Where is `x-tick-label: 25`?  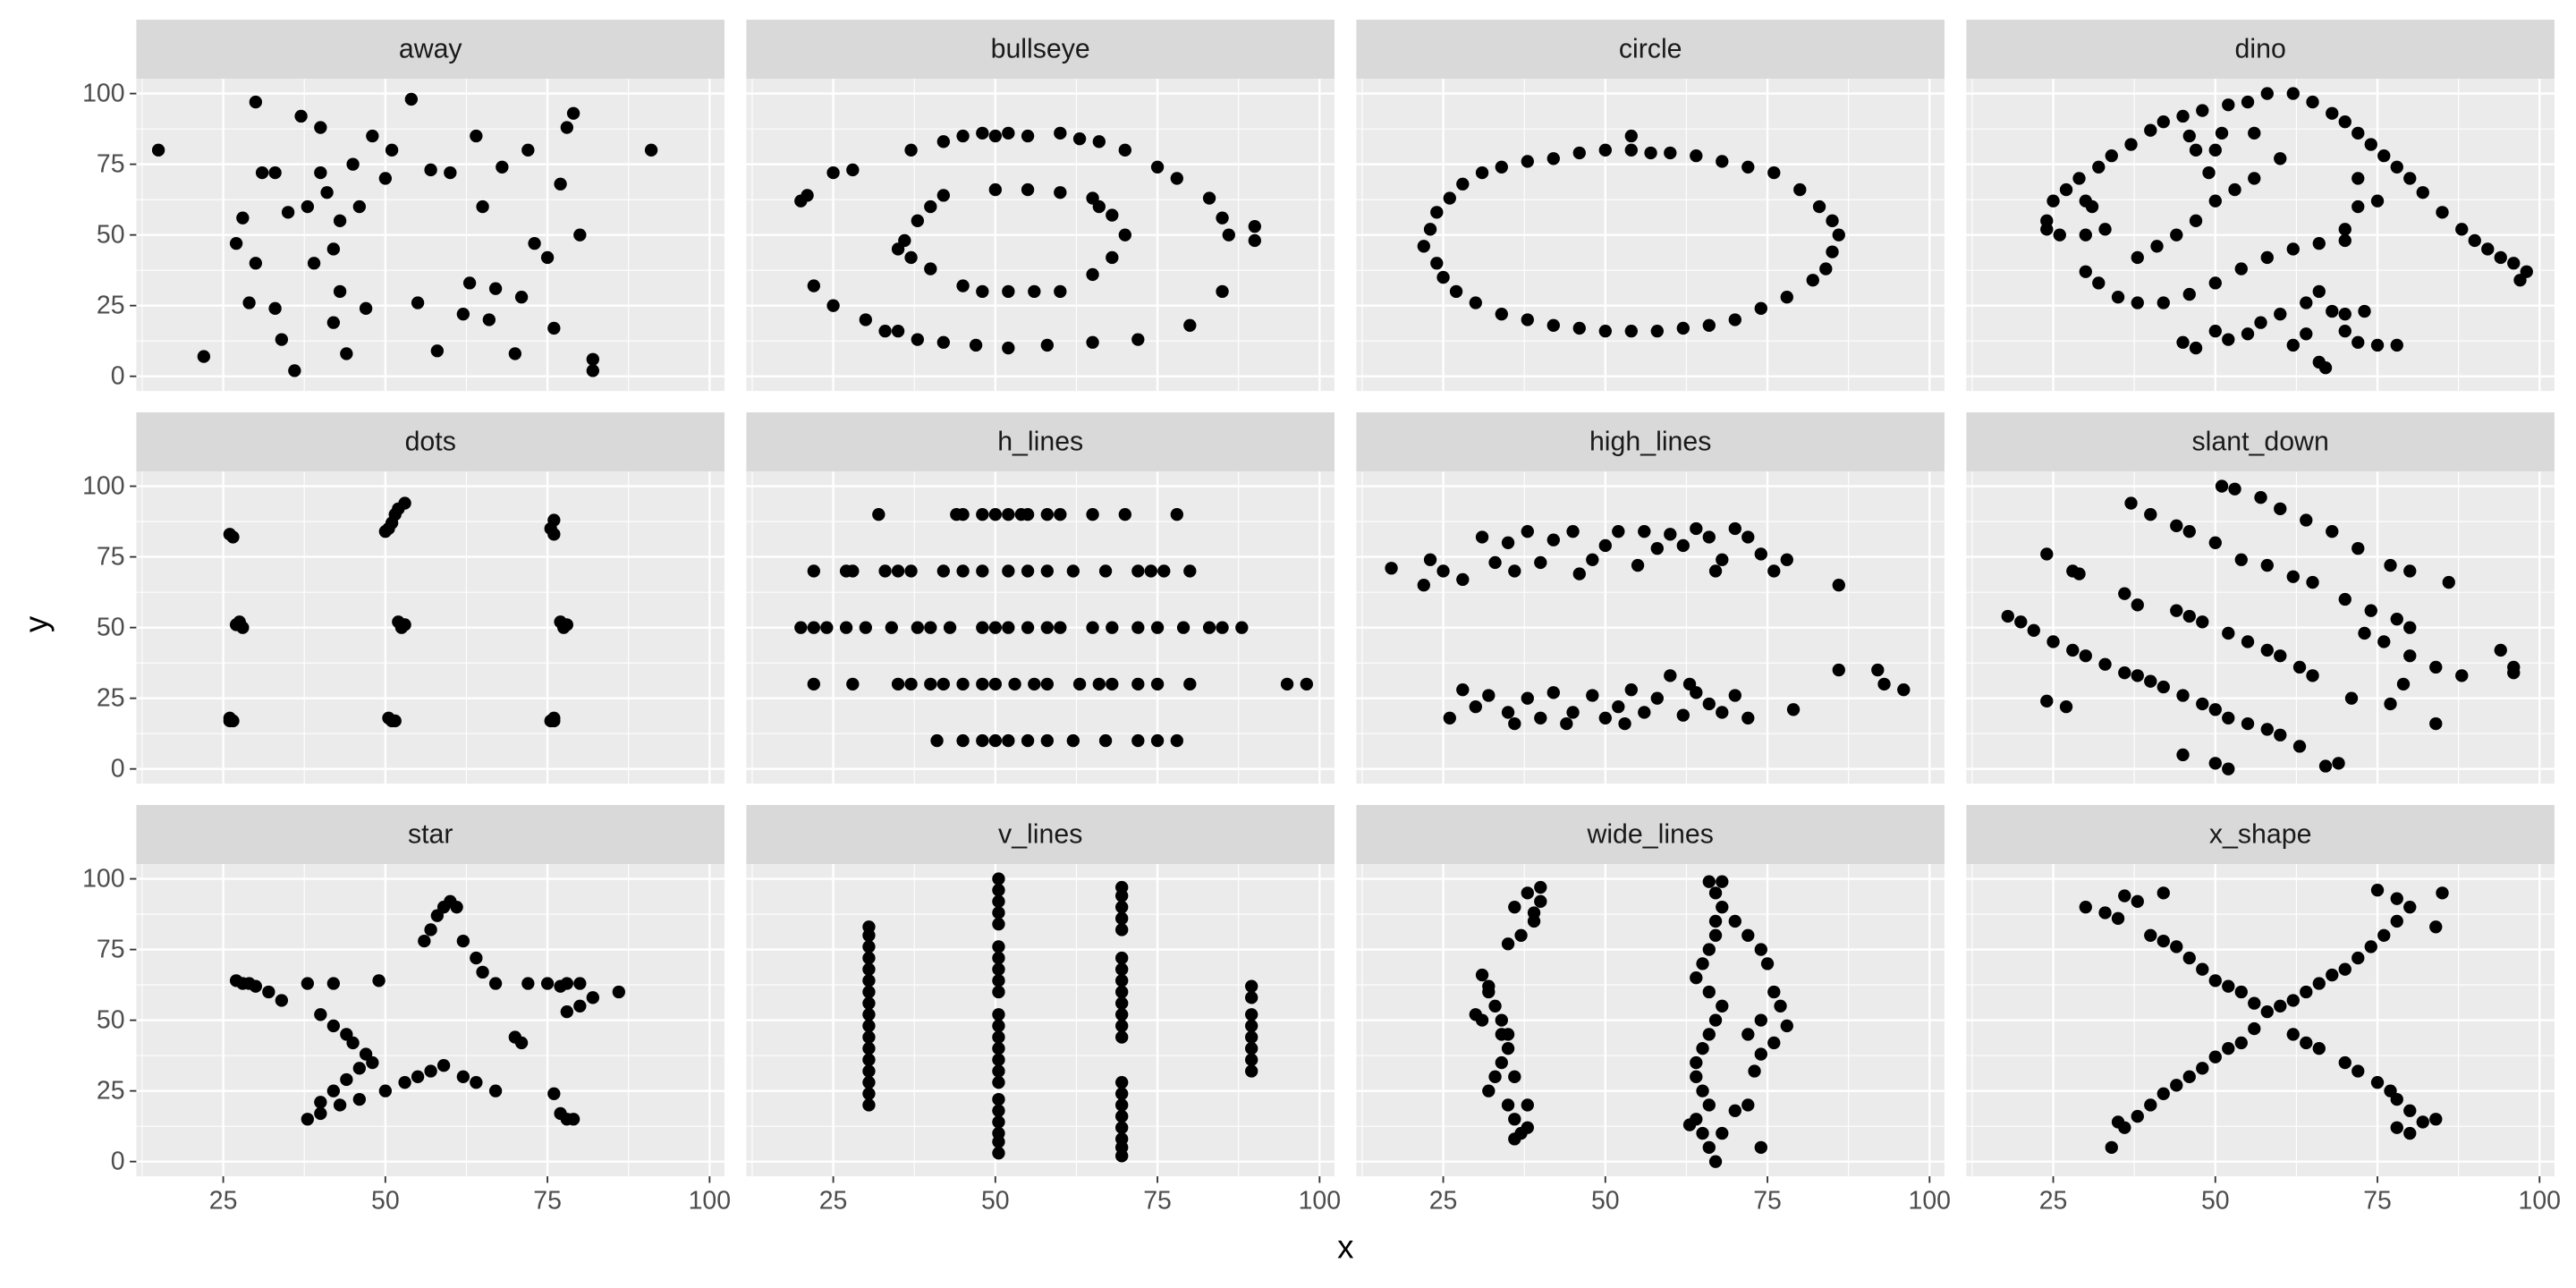 x-tick-label: 25 is located at coordinates (833, 1201).